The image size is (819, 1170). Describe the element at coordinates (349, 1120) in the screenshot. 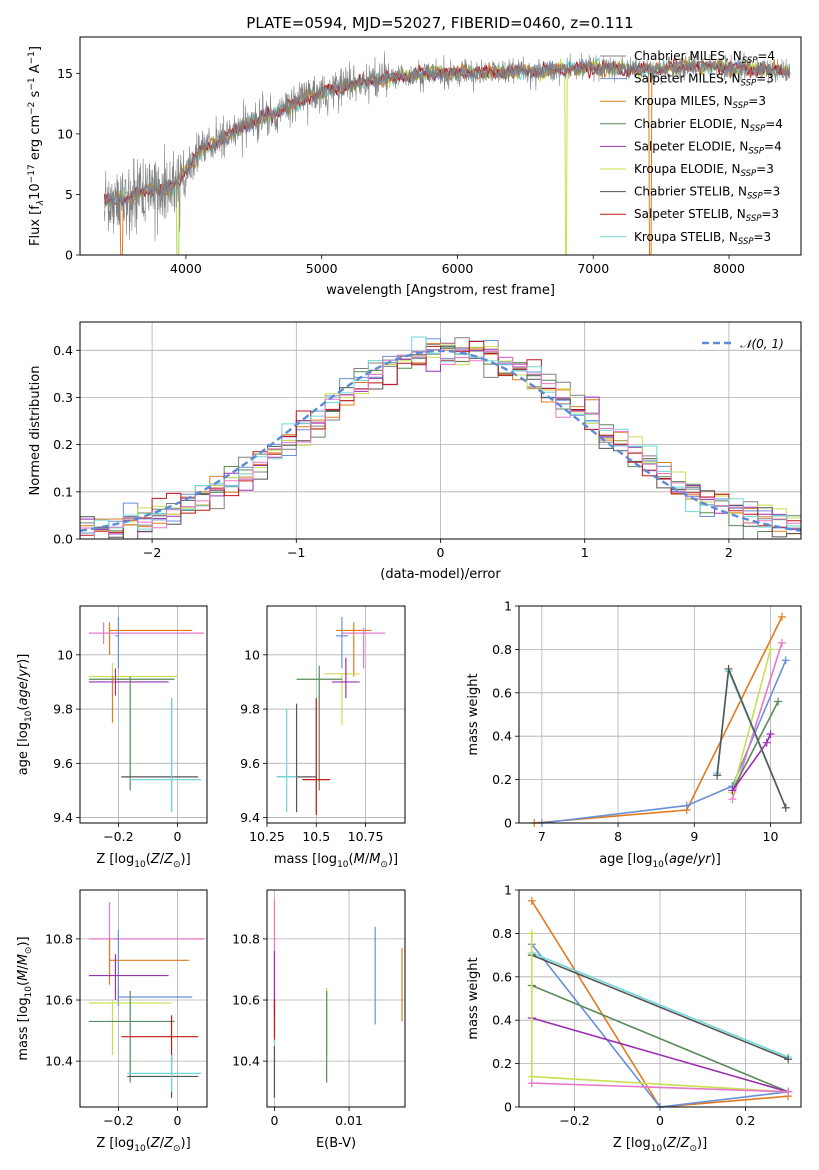

I see `x-tick-label: 0.01` at that location.